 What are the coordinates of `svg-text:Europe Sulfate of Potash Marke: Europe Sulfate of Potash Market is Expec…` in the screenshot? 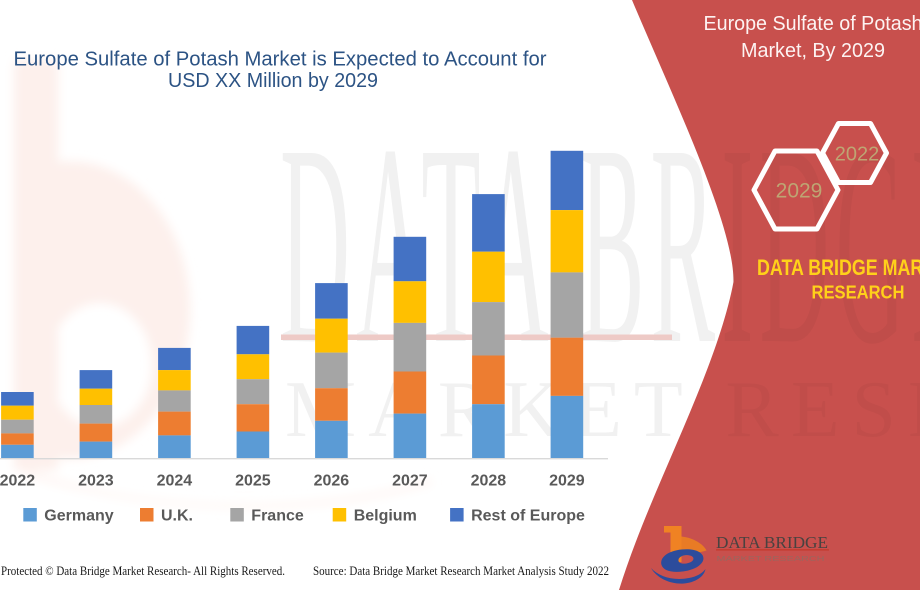 It's located at (280, 59).